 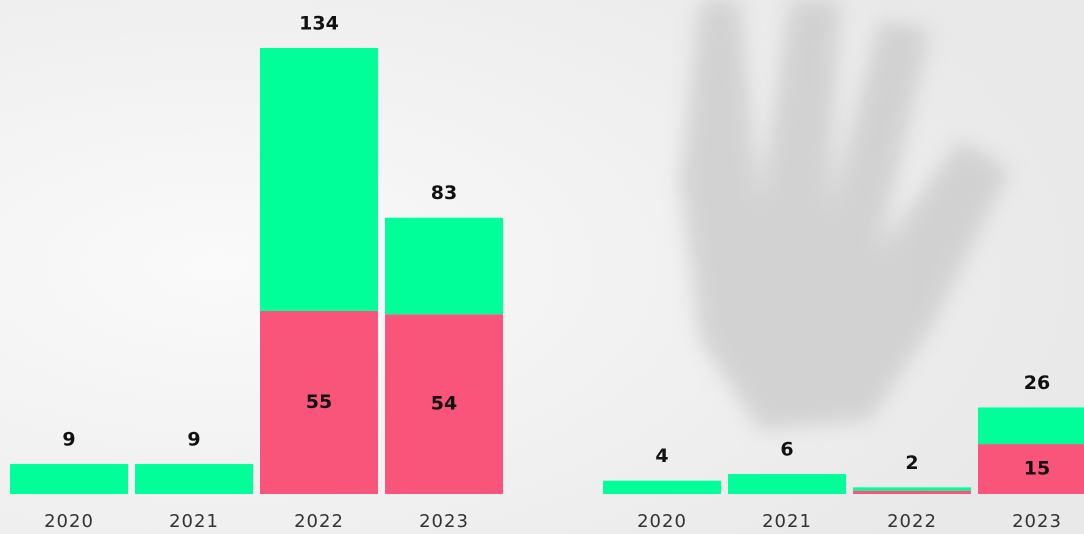 What do you see at coordinates (661, 456) in the screenshot?
I see `total-label: 4` at bounding box center [661, 456].